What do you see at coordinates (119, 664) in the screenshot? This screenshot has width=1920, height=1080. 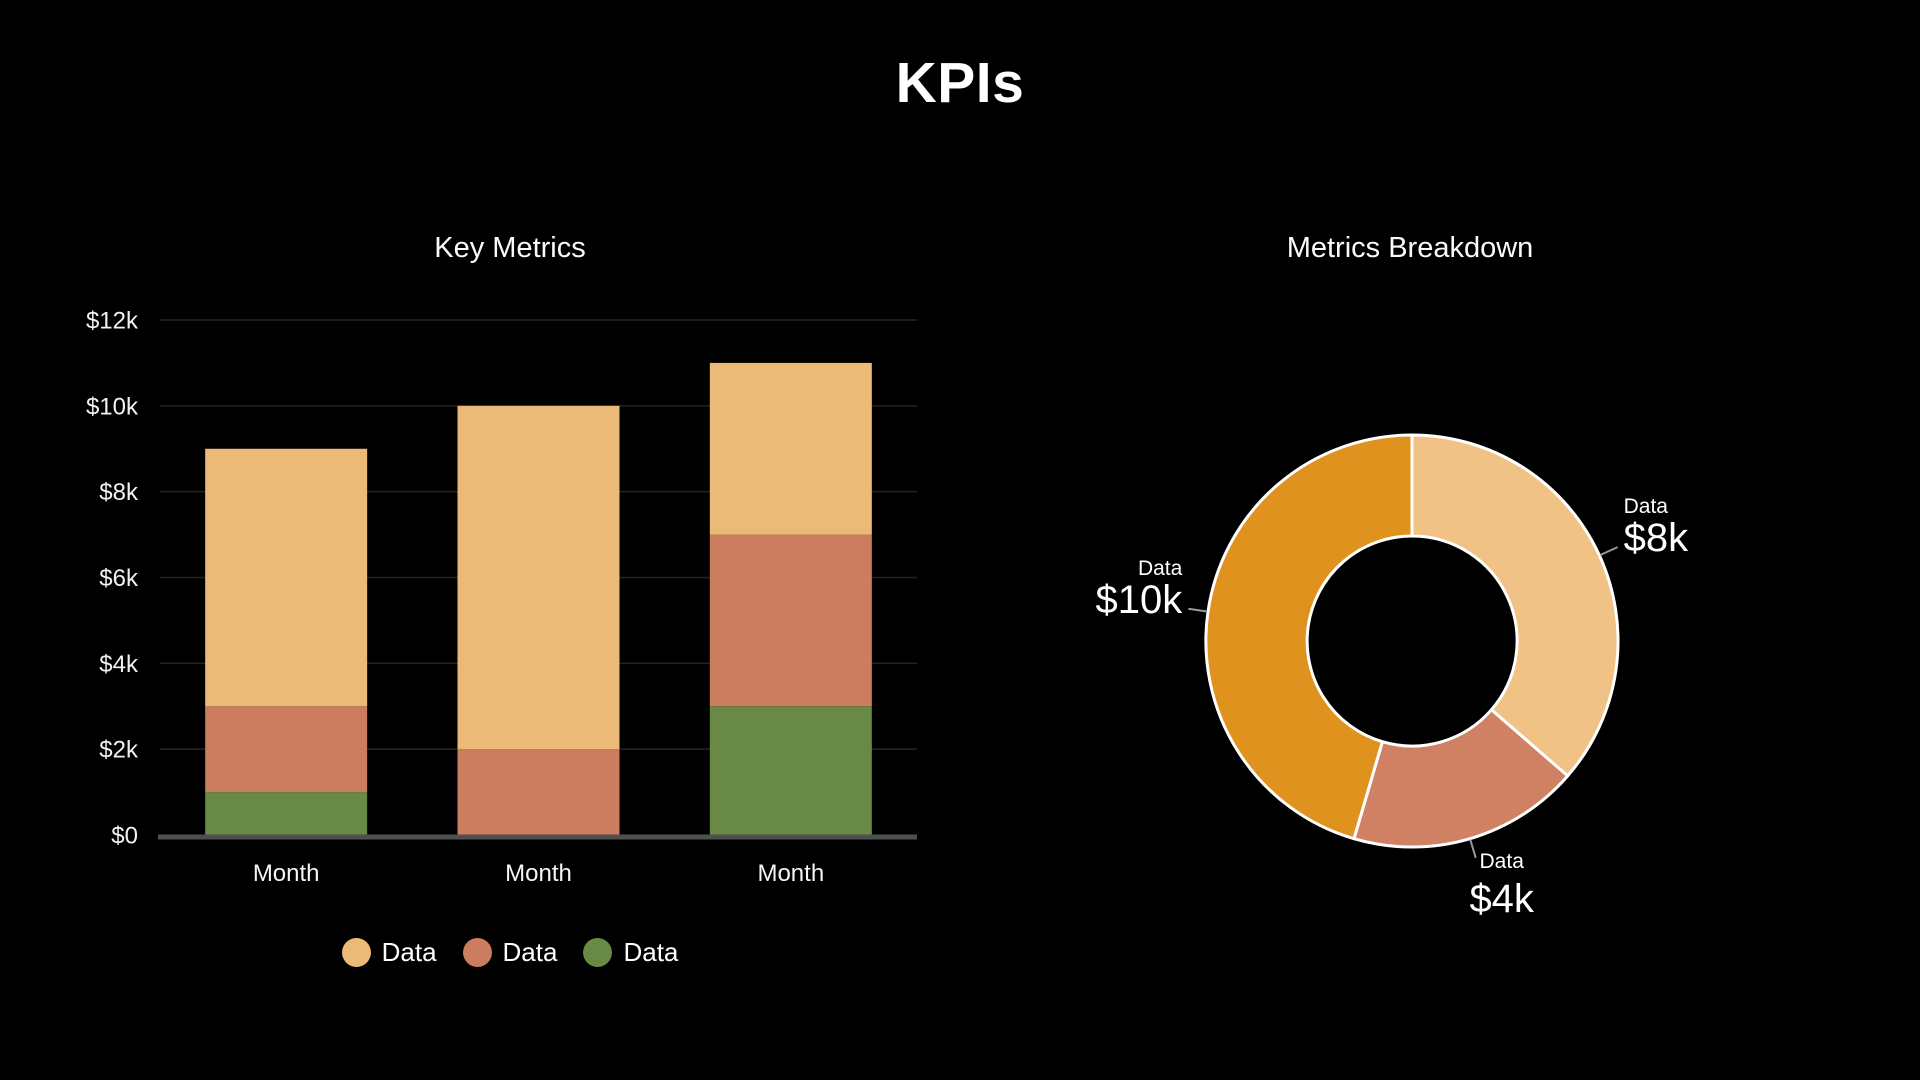 I see `y-axis-tick-label: $4k` at bounding box center [119, 664].